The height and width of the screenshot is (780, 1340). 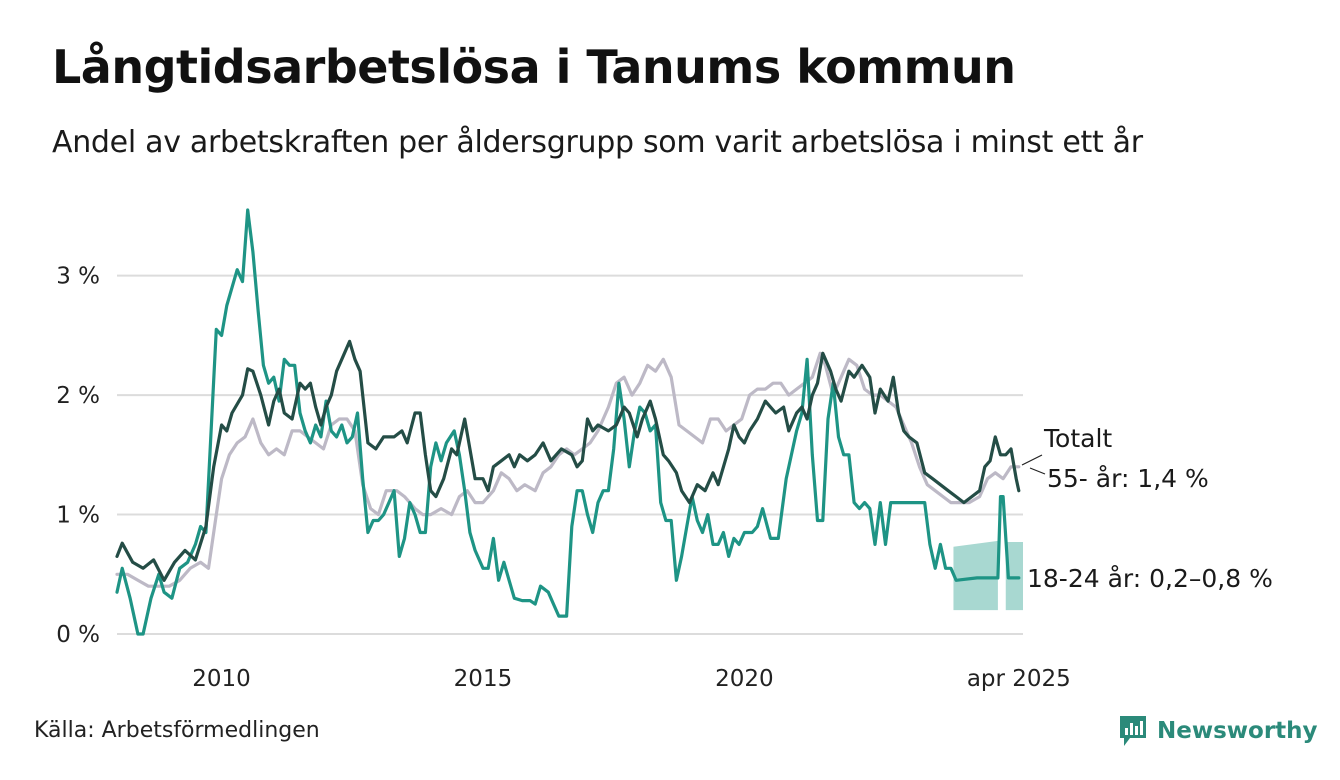 I want to click on y-axis-ticks: 0 % 1 % 2 % 3 %, so click(x=78, y=456).